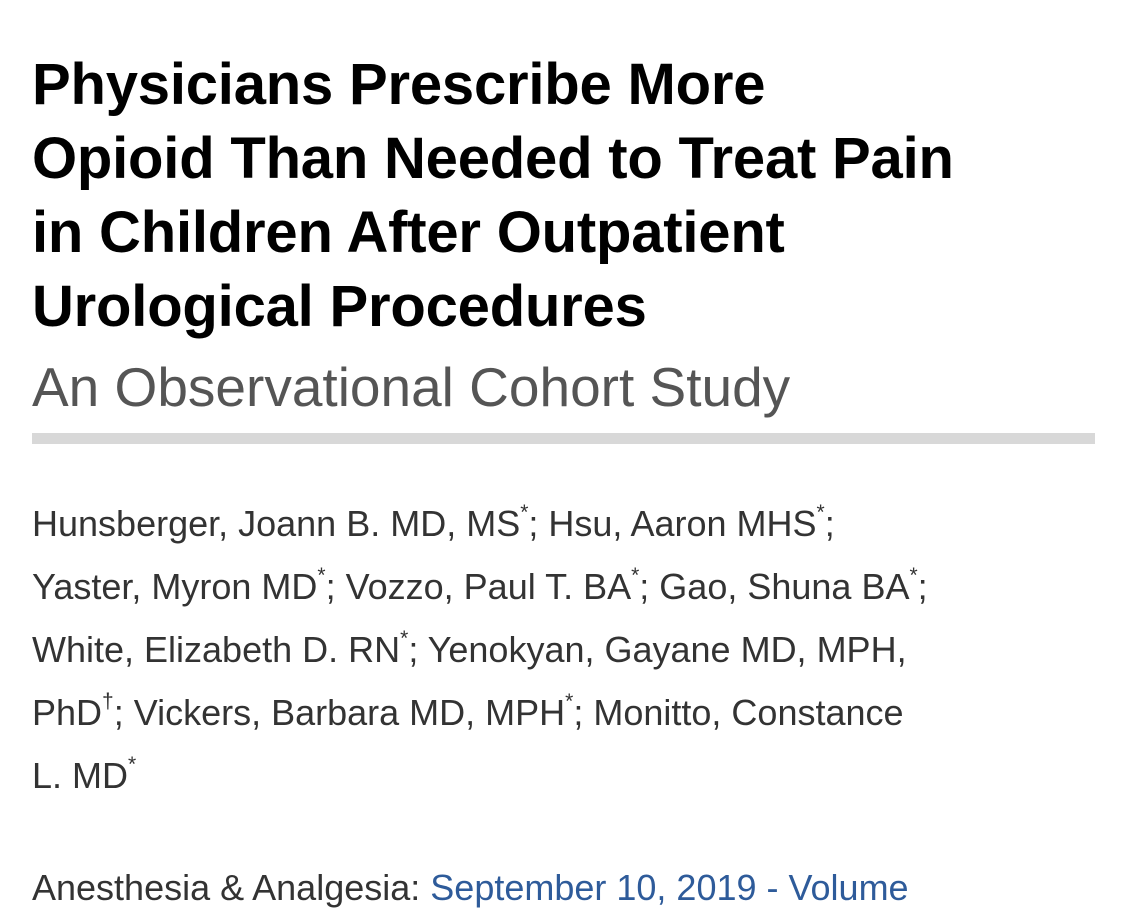  I want to click on author-text: Hunsberger, Joann B. MD, MS, so click(276, 523).